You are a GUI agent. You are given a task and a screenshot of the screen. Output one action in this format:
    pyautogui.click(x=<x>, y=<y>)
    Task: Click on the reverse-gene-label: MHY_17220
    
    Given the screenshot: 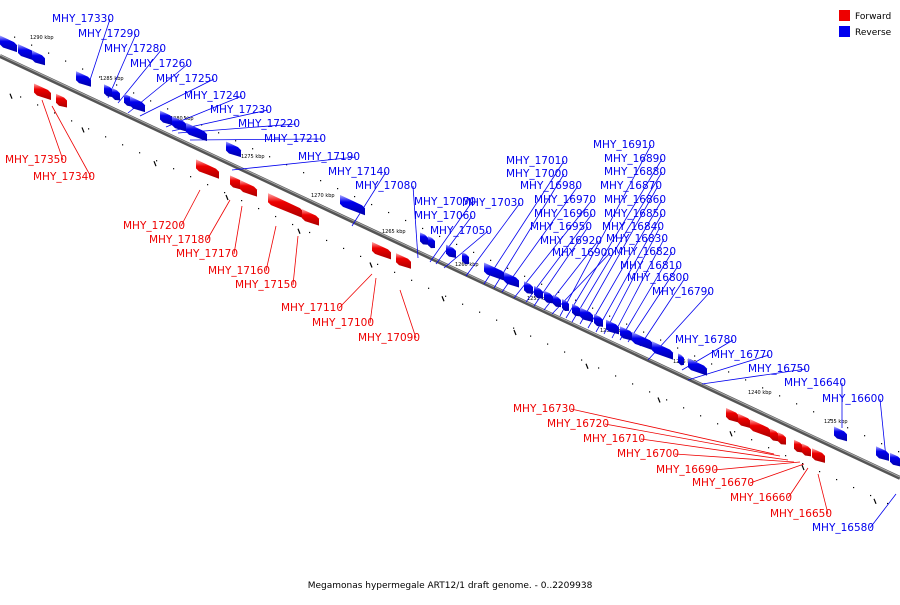 What is the action you would take?
    pyautogui.click(x=269, y=124)
    